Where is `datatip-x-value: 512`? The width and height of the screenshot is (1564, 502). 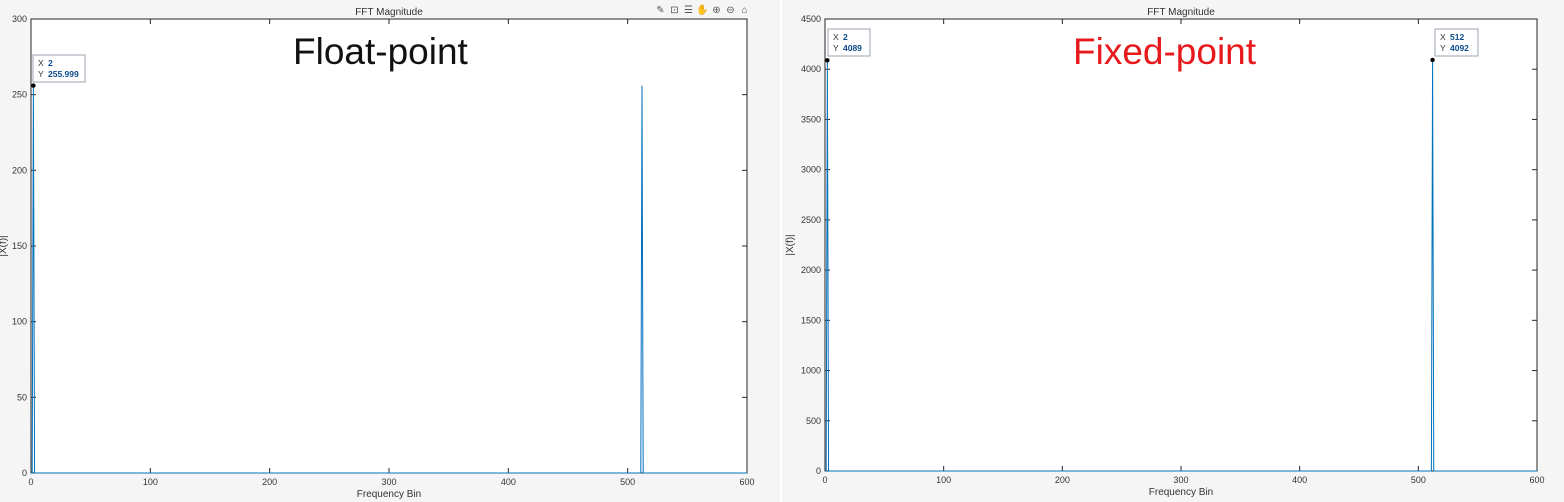
datatip-x-value: 512 is located at coordinates (1457, 37).